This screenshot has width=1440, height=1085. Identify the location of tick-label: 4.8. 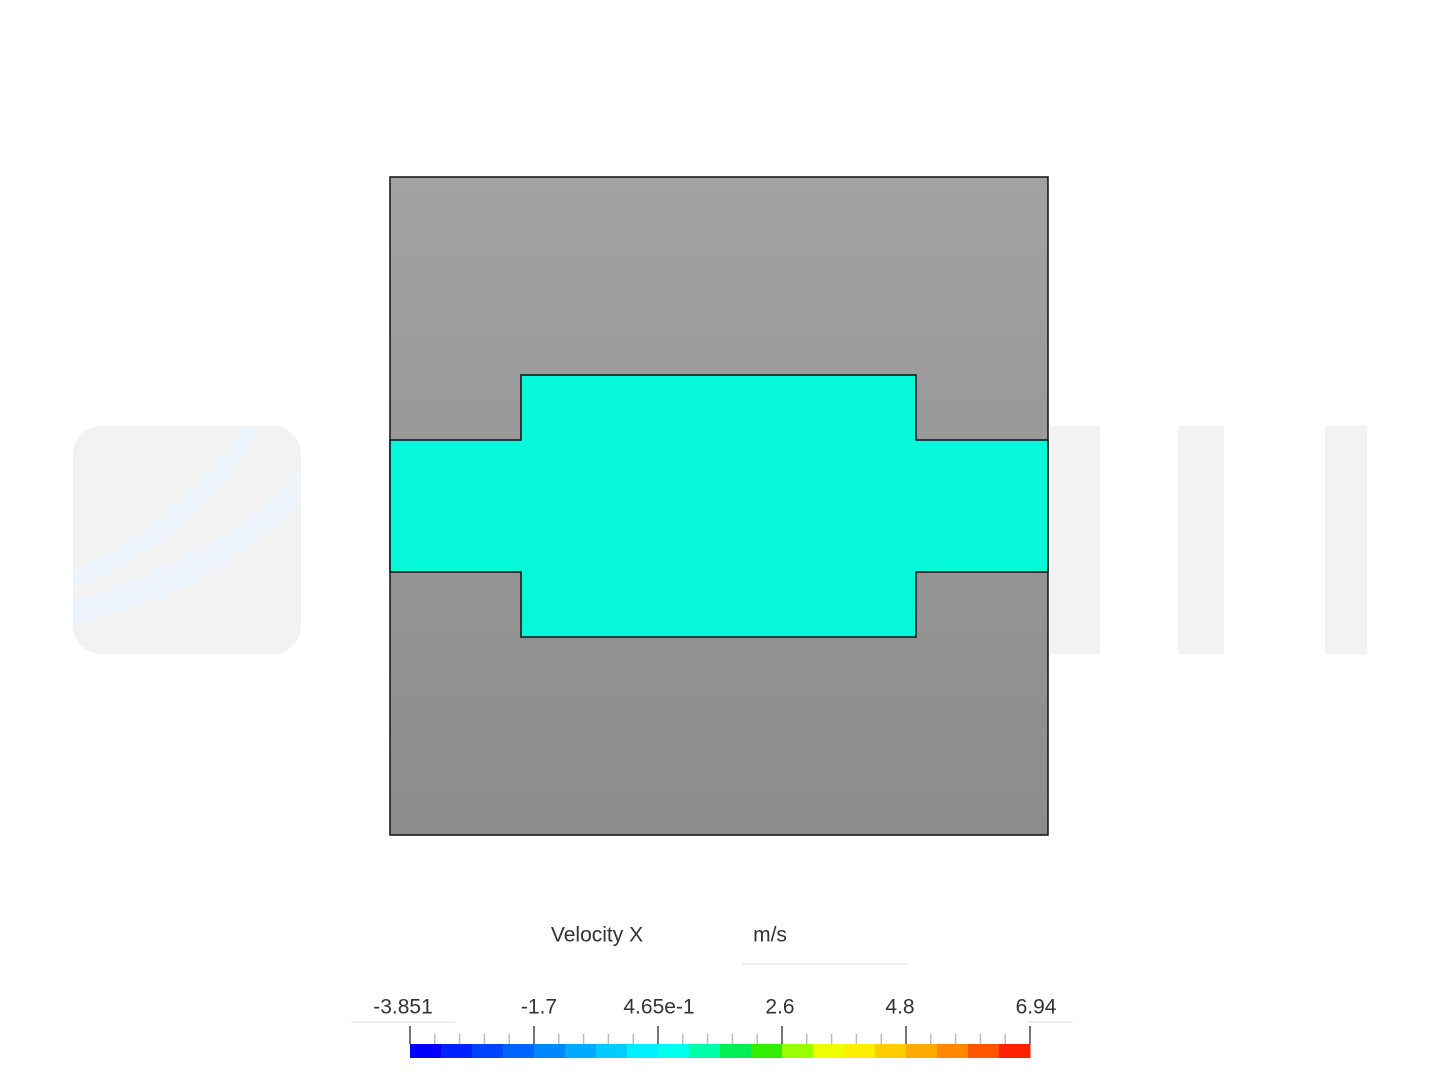
(899, 1007).